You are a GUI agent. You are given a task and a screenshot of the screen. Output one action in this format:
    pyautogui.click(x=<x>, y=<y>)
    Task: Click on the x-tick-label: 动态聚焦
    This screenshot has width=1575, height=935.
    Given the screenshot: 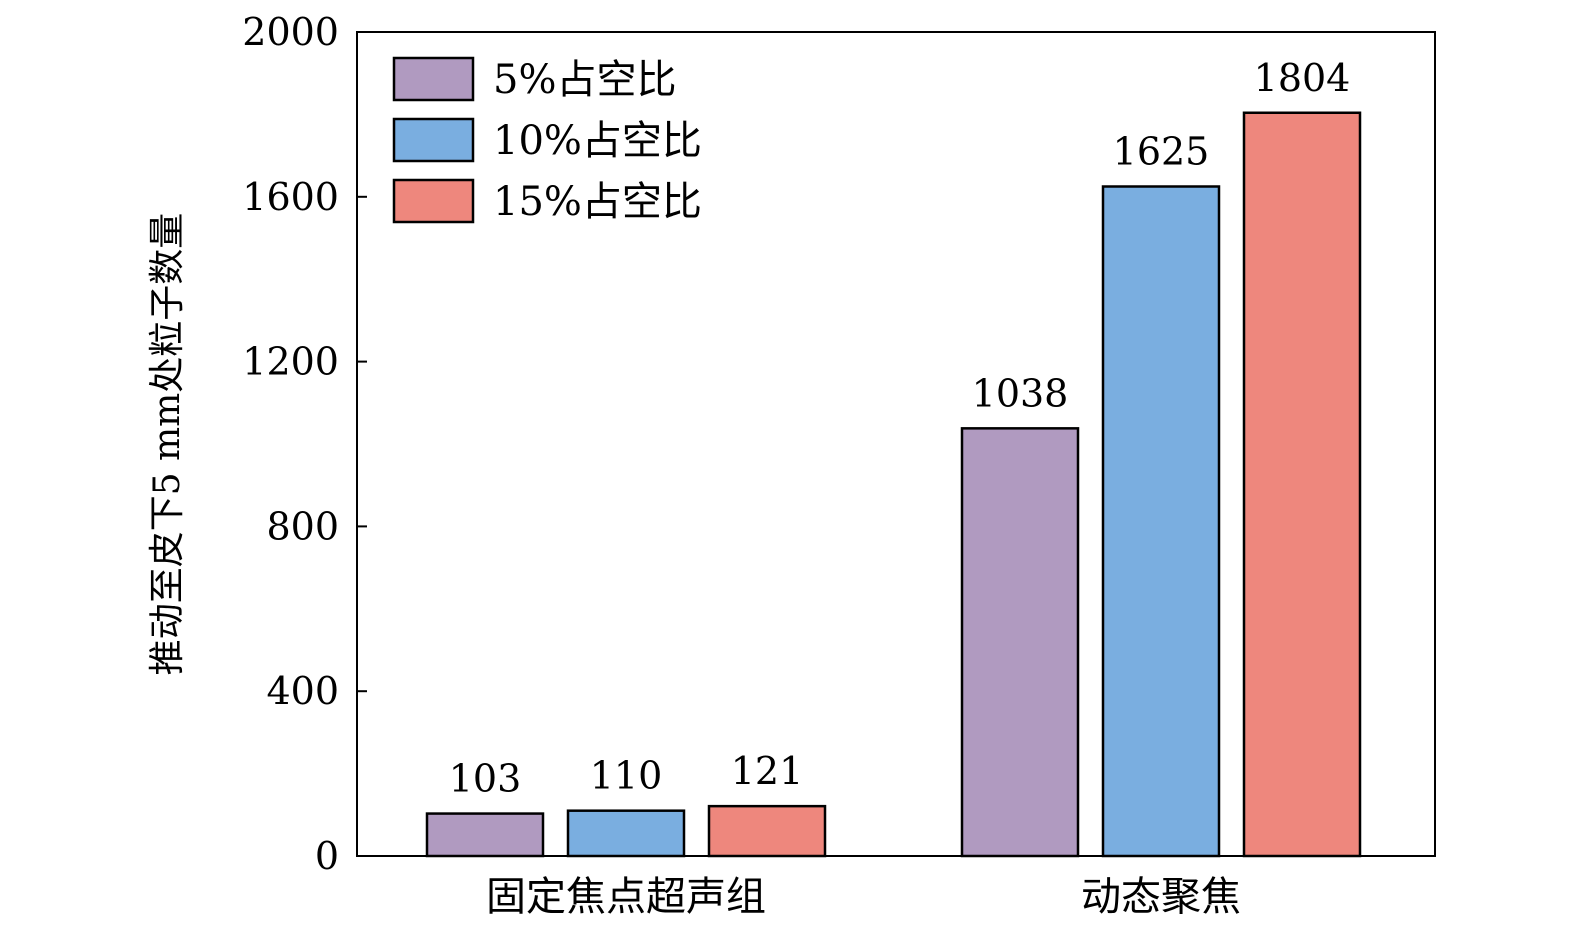 What is the action you would take?
    pyautogui.click(x=1161, y=897)
    